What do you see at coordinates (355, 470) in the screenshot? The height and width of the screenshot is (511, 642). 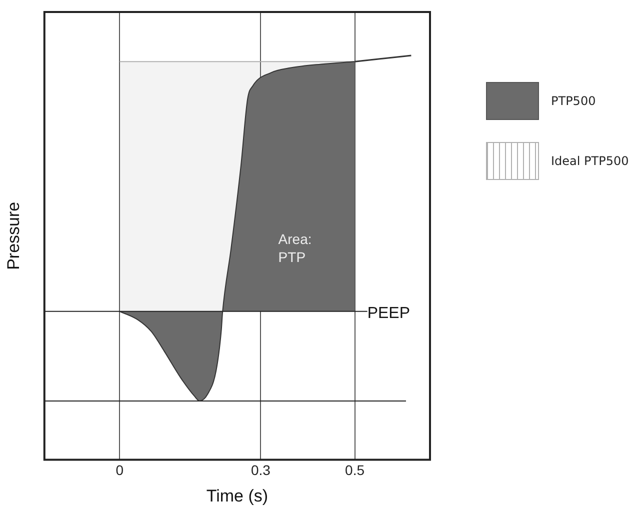 I see `x-tick-label: 0.5` at bounding box center [355, 470].